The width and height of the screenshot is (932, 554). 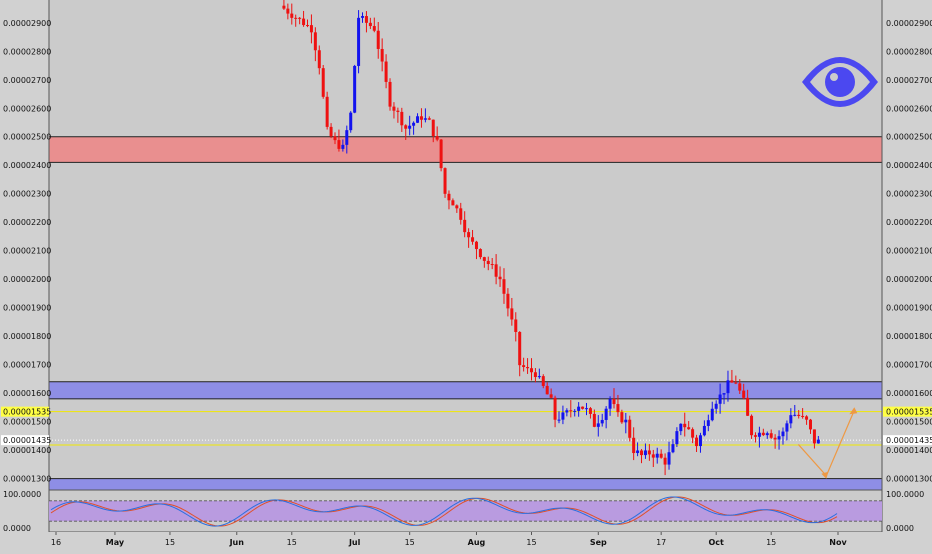 I want to click on price-tick-label-left: 0.00001700, so click(x=27, y=365).